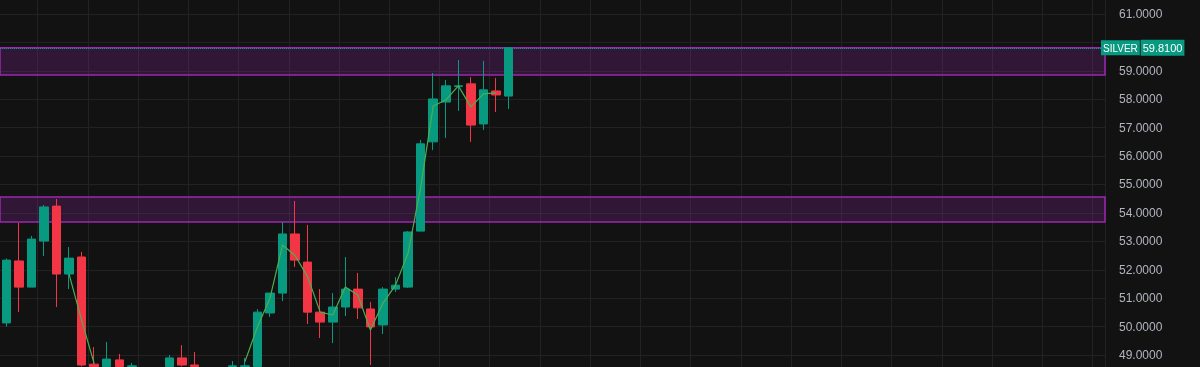 This screenshot has width=1200, height=367. What do you see at coordinates (1141, 298) in the screenshot?
I see `y-tick-label: 51.0000` at bounding box center [1141, 298].